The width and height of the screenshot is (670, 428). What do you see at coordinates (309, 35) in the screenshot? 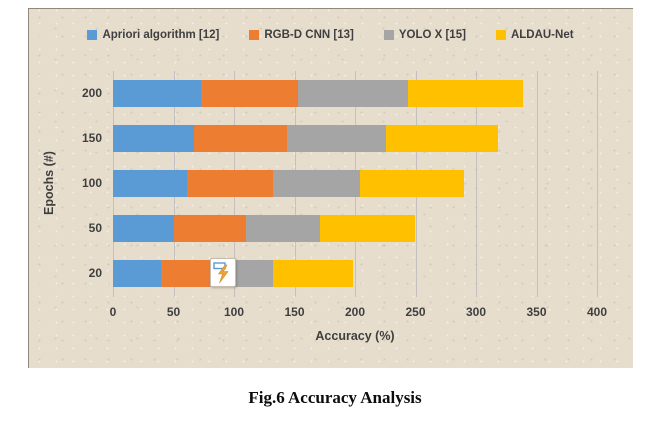
I see `legend-label: RGB-D CNN [13]` at bounding box center [309, 35].